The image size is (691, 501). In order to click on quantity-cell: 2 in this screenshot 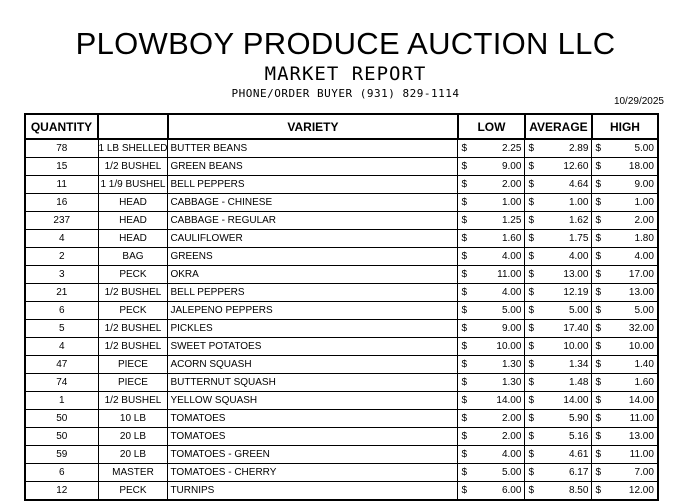, I will do `click(61, 256)`.